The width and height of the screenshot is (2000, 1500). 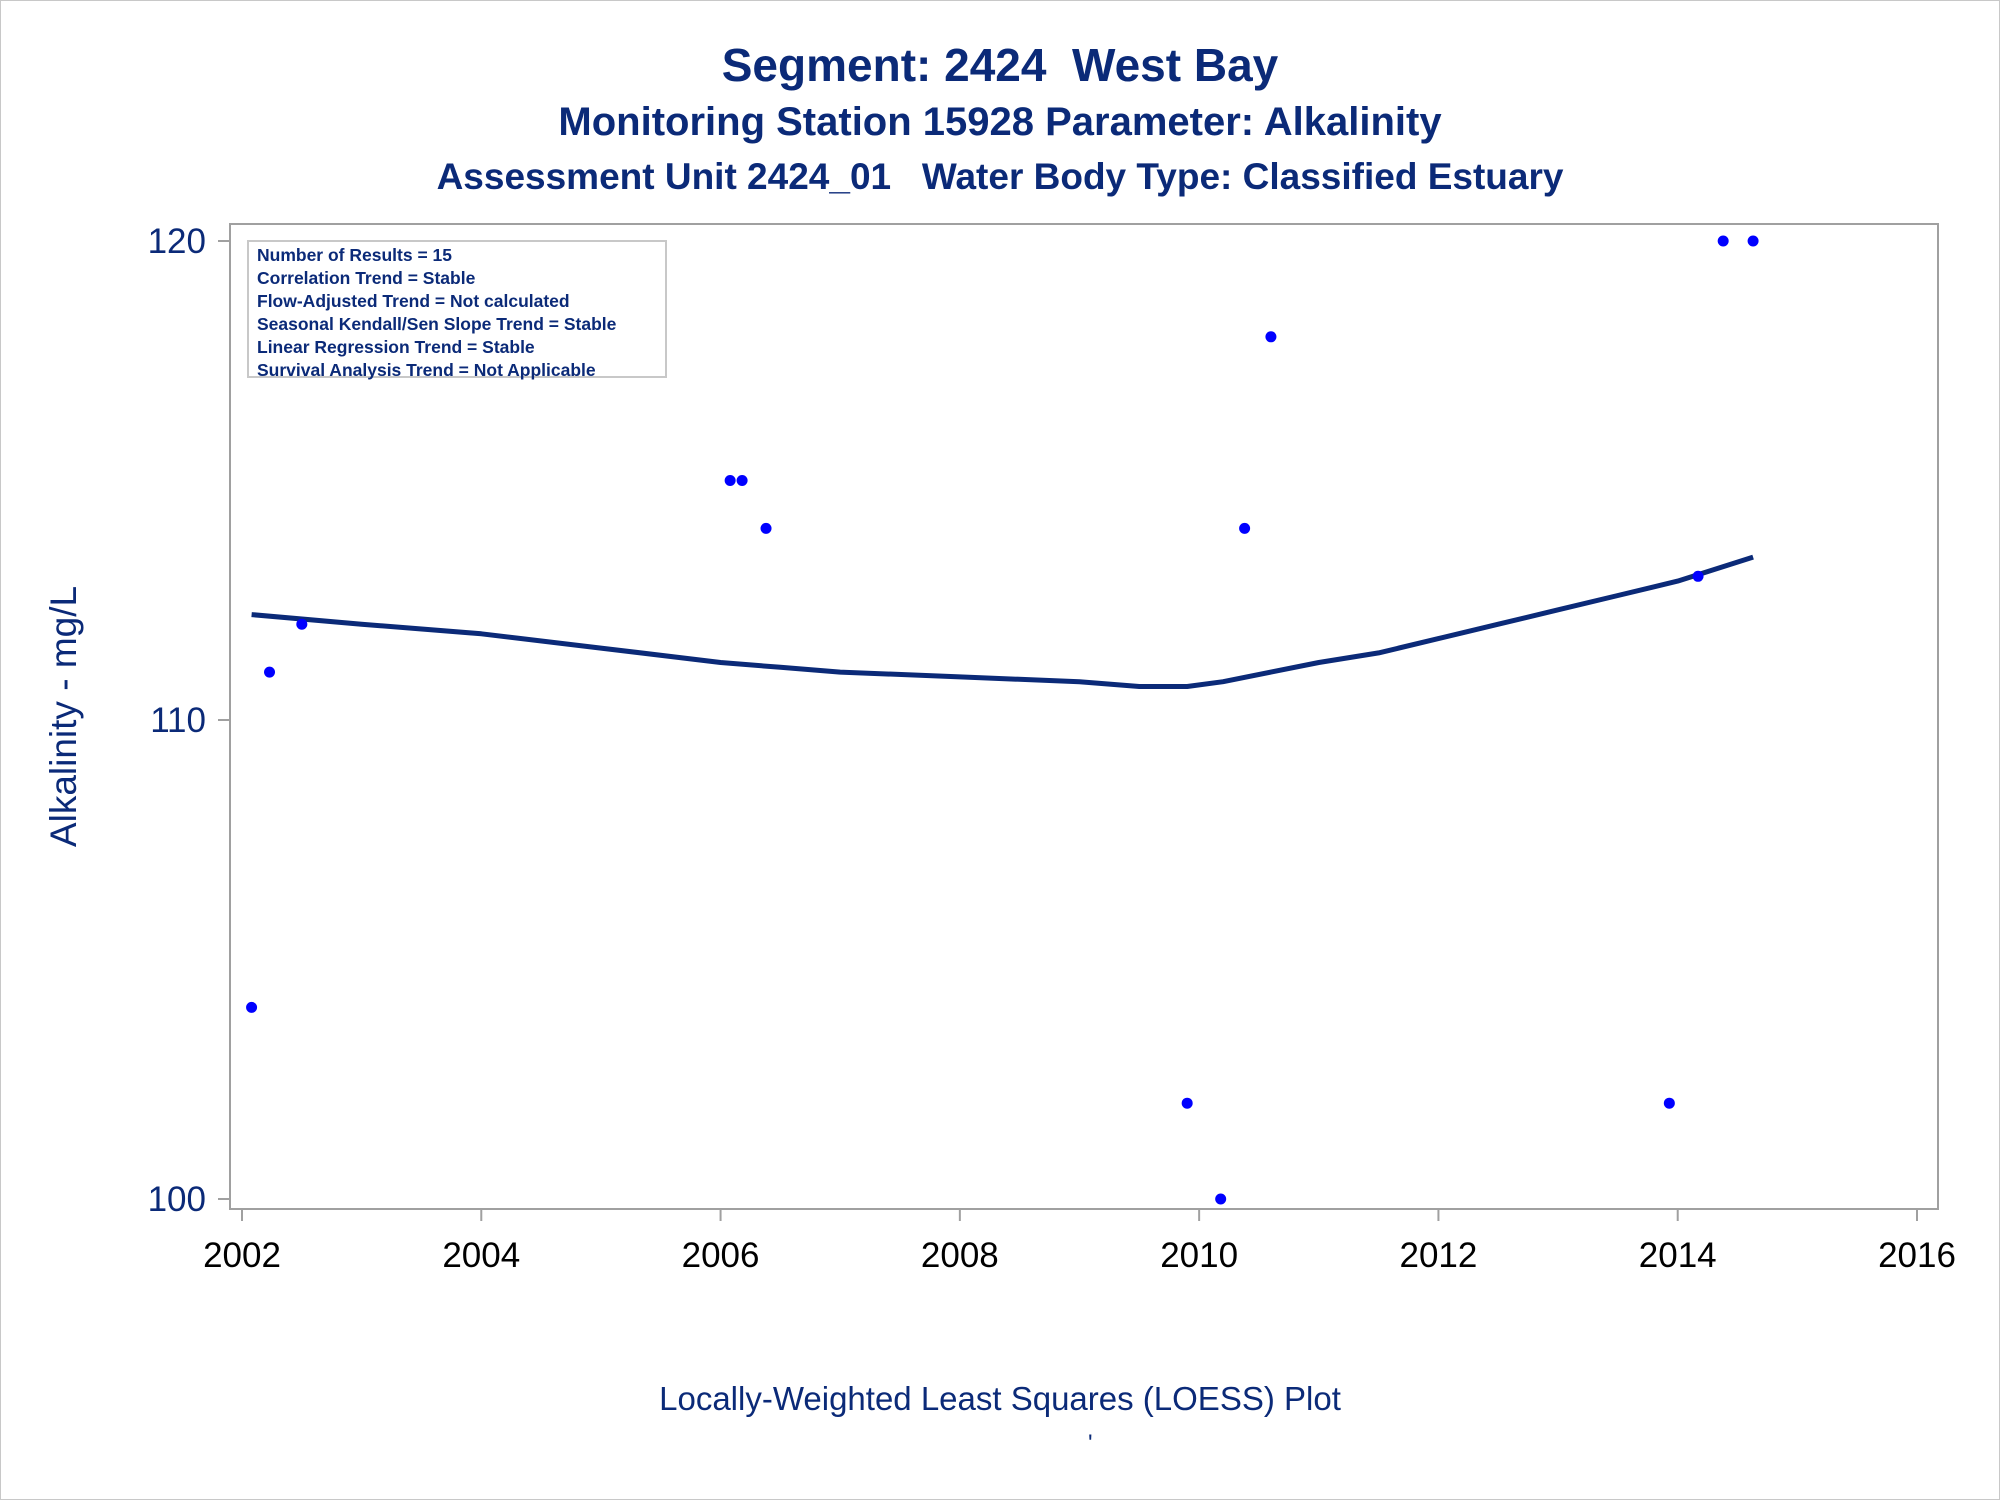 What do you see at coordinates (1002, 621) in the screenshot?
I see `loess-line` at bounding box center [1002, 621].